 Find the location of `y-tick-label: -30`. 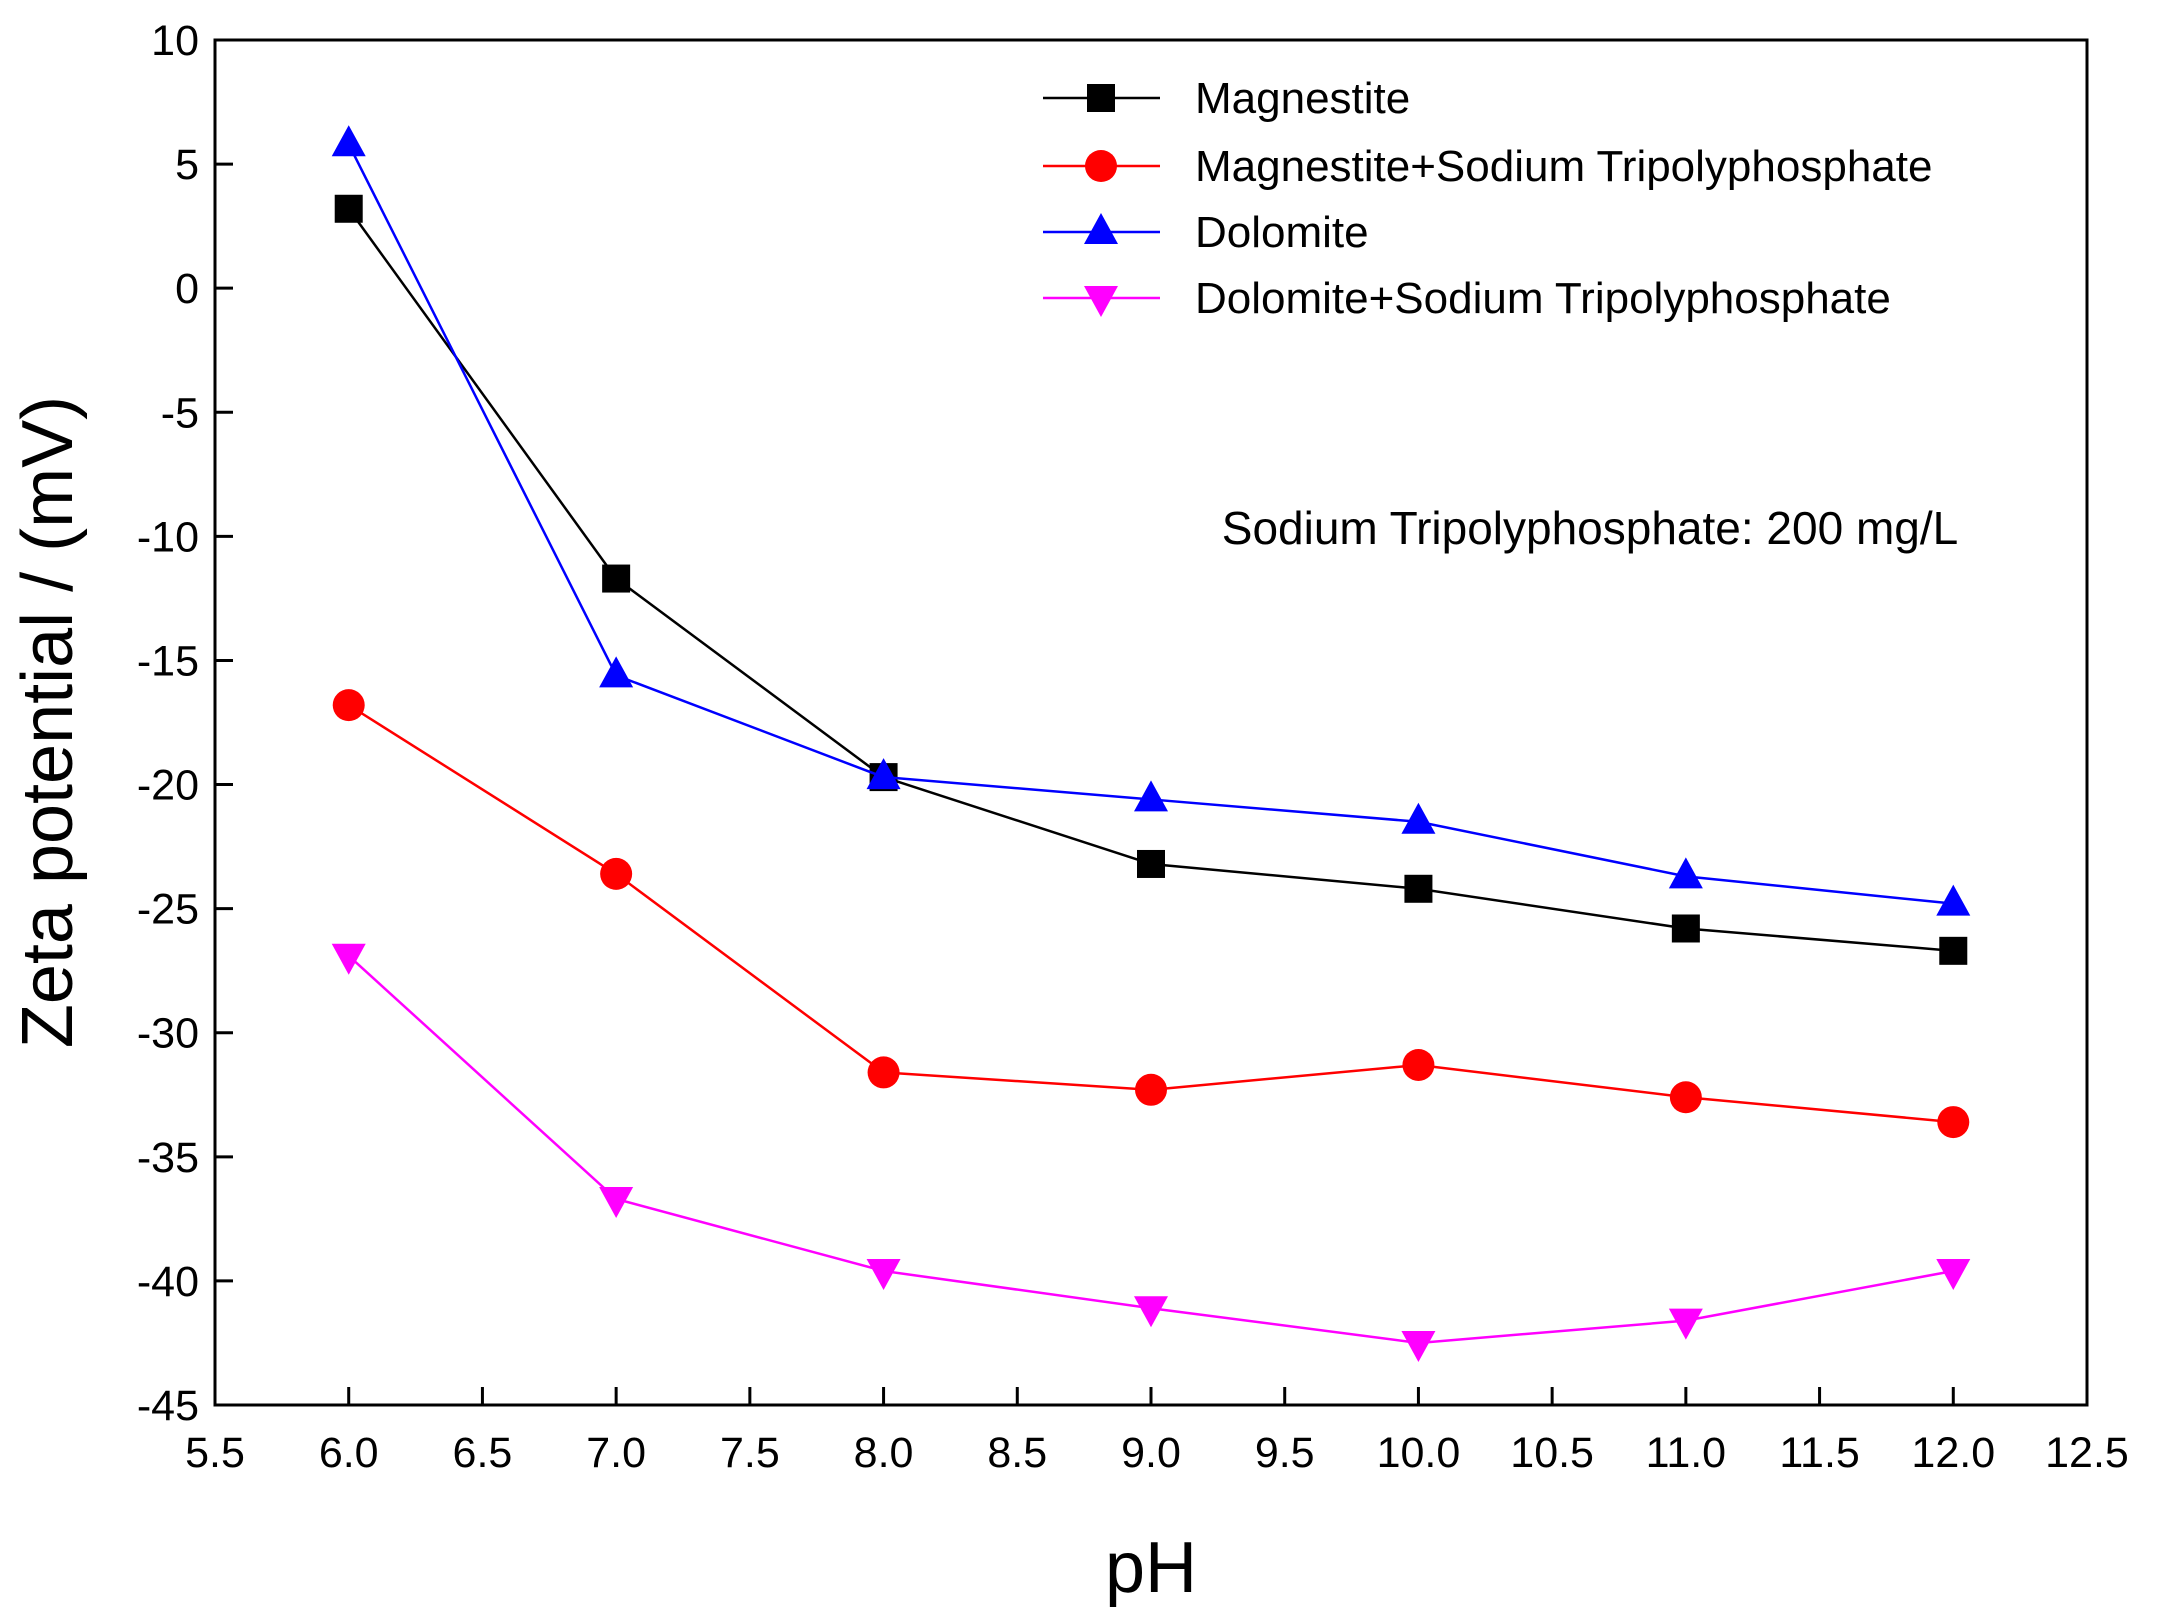

y-tick-label: -30 is located at coordinates (168, 1034).